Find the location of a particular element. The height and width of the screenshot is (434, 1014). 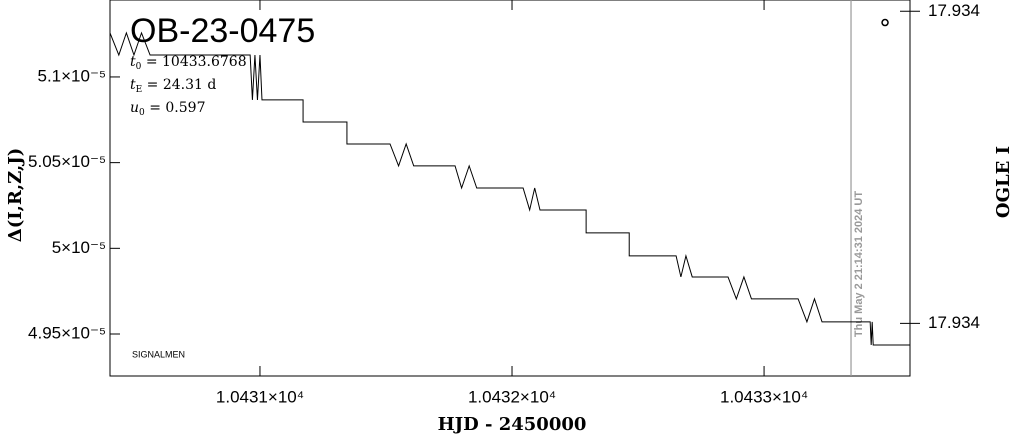

y-tick-label: 5.1×10⁻⁵ is located at coordinates (72, 75).